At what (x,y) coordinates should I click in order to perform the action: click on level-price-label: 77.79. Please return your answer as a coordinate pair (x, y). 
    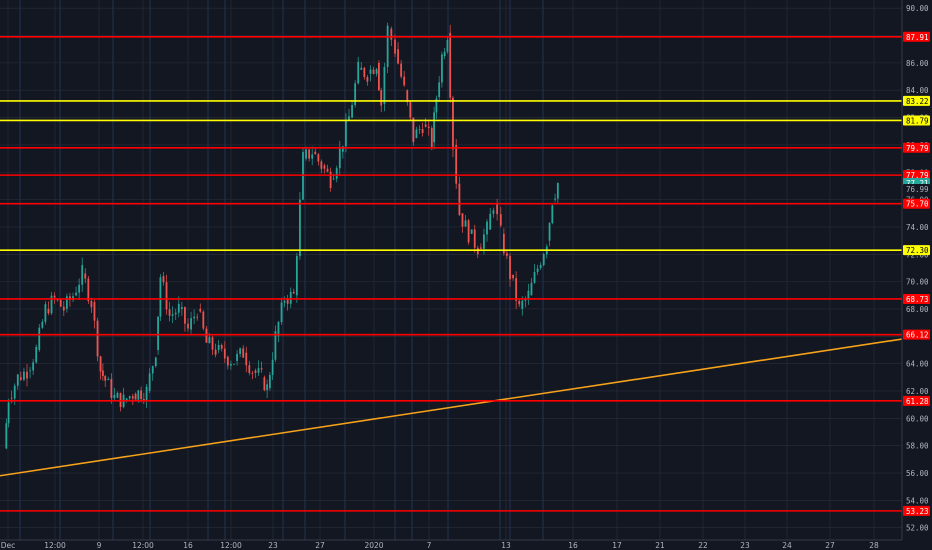
    Looking at the image, I should click on (917, 175).